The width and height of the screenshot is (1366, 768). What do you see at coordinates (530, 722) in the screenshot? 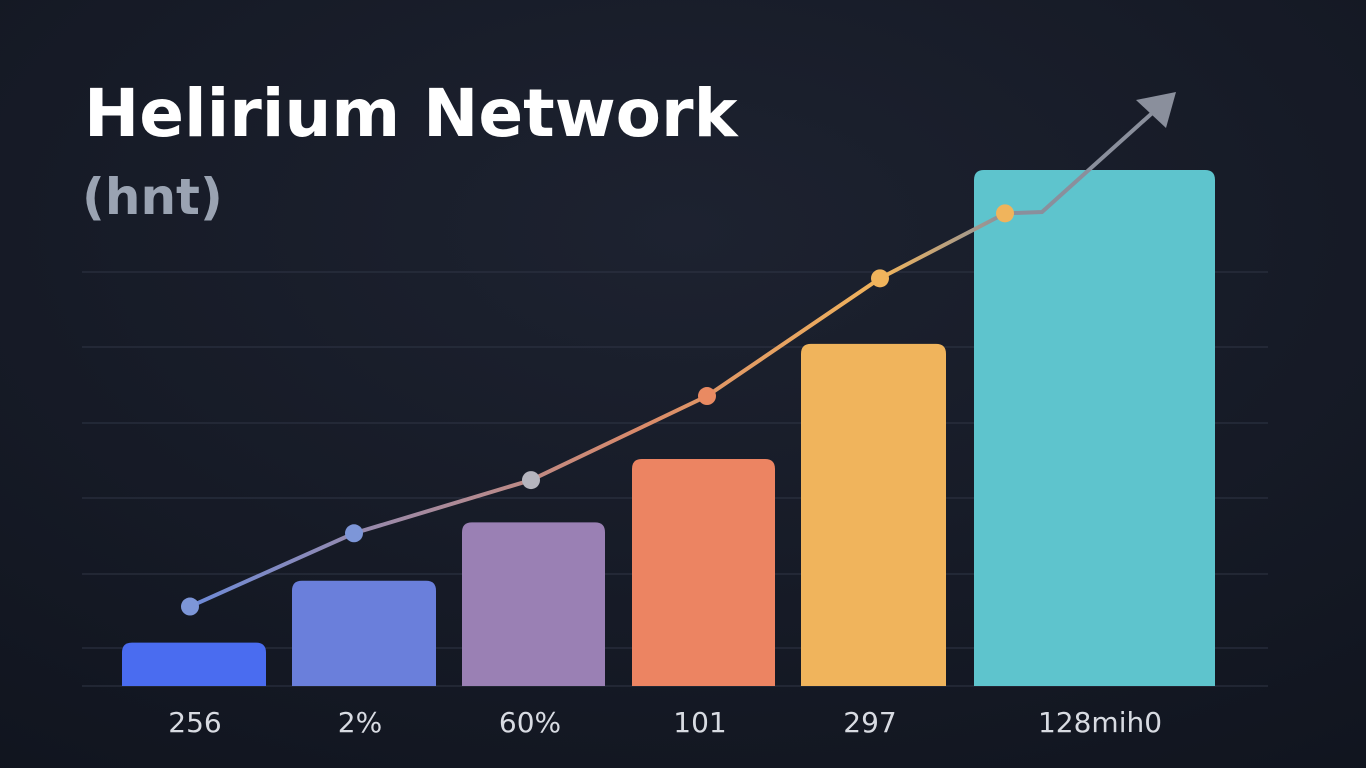
I see `x-tick-label: 60%` at bounding box center [530, 722].